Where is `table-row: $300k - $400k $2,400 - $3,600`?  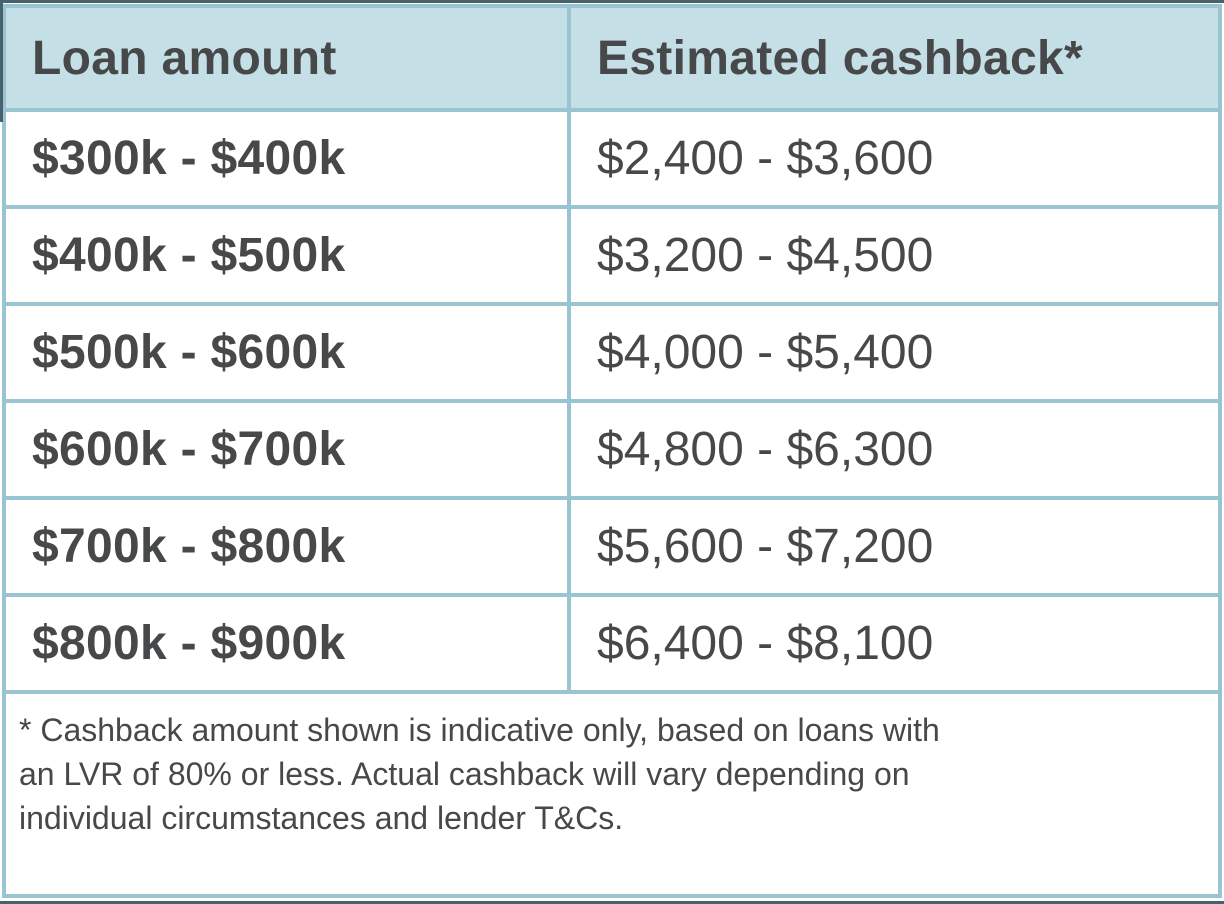 table-row: $300k - $400k $2,400 - $3,600 is located at coordinates (612, 158).